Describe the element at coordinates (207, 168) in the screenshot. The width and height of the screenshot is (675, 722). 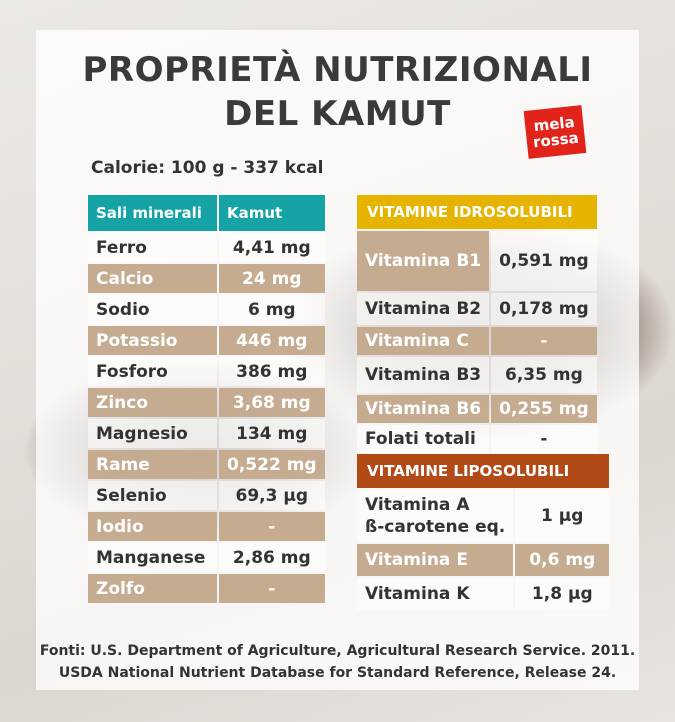
I see `calories-label: Calorie: 100 g - 337 kcal` at that location.